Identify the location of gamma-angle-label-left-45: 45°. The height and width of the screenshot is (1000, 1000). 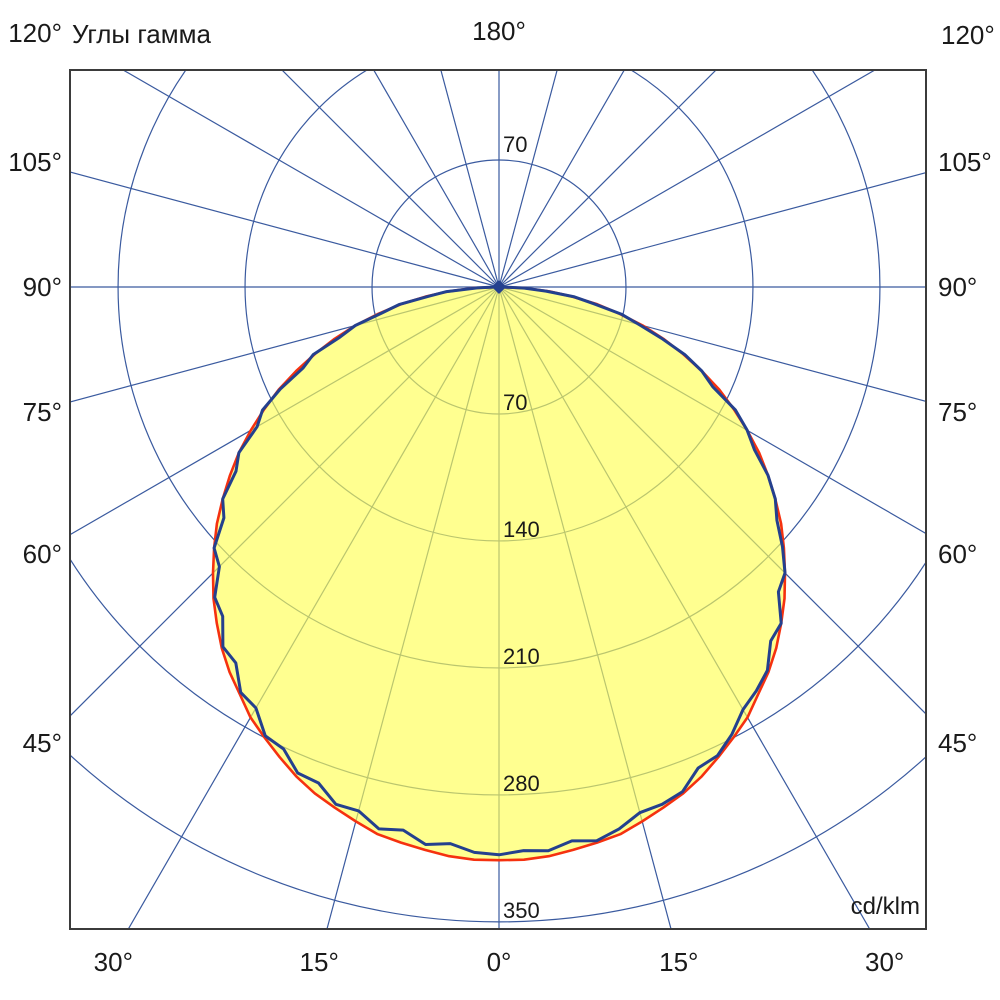
(42, 742).